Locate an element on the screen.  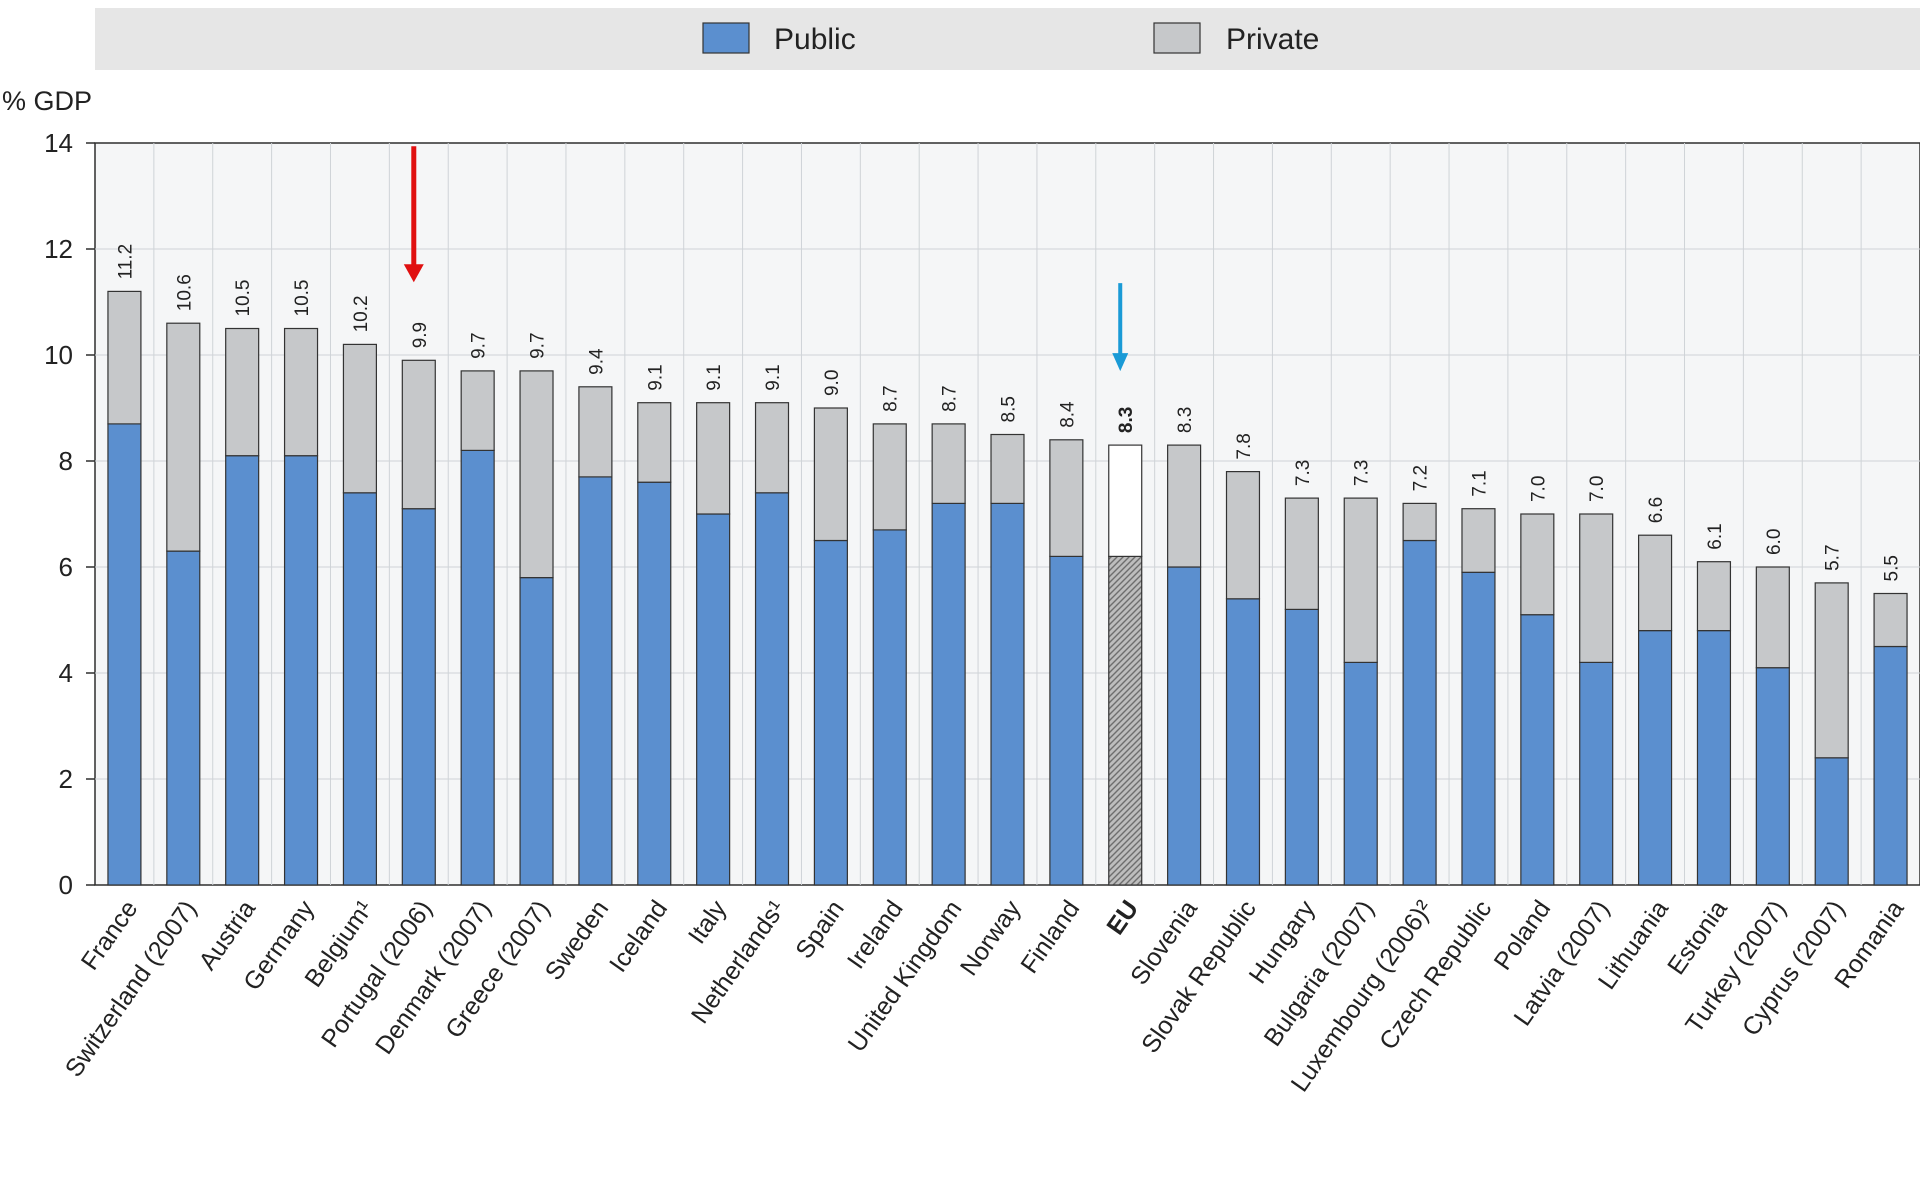
bar-group-lithuania is located at coordinates (1655, 710).